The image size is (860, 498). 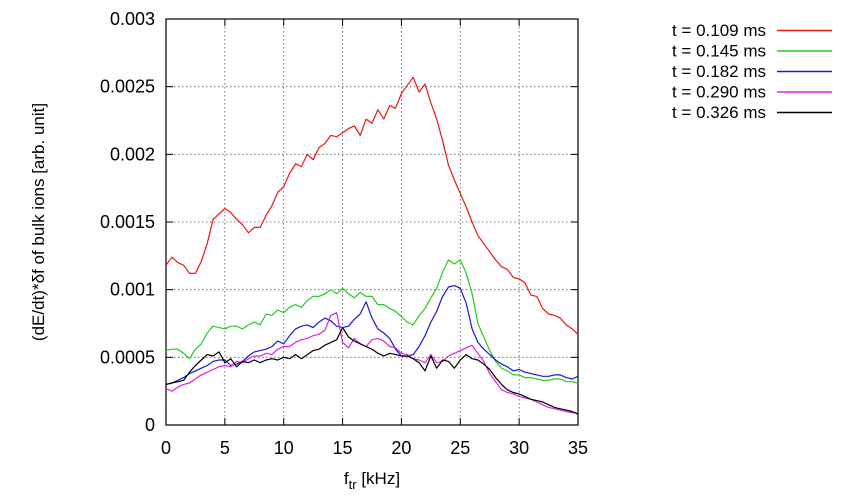 I want to click on y-tick-label: 0.003, so click(x=132, y=19).